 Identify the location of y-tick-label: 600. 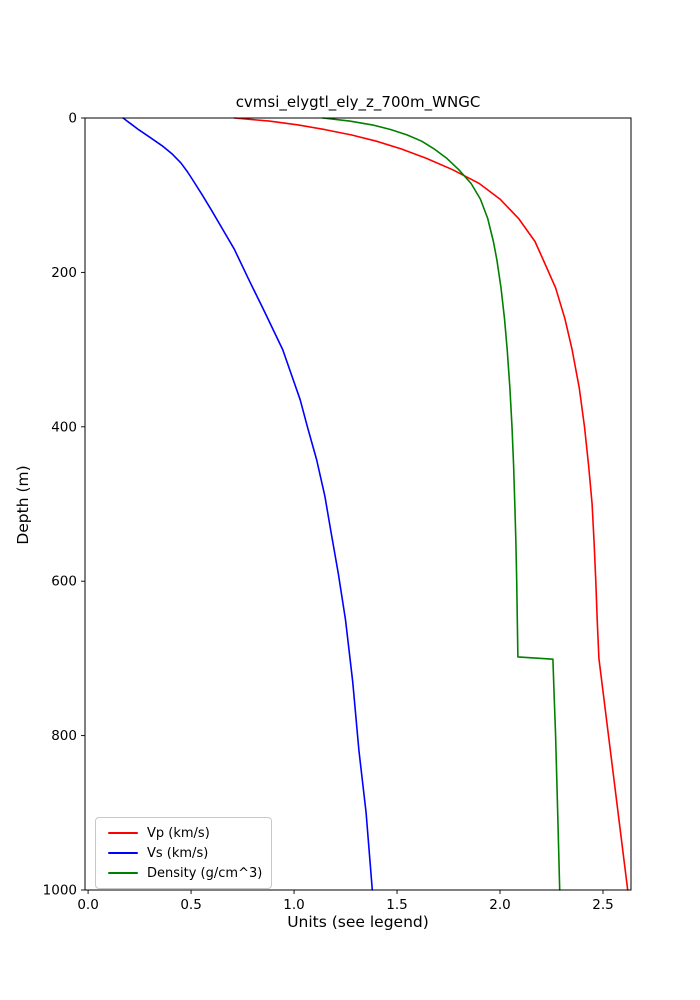
(64, 582).